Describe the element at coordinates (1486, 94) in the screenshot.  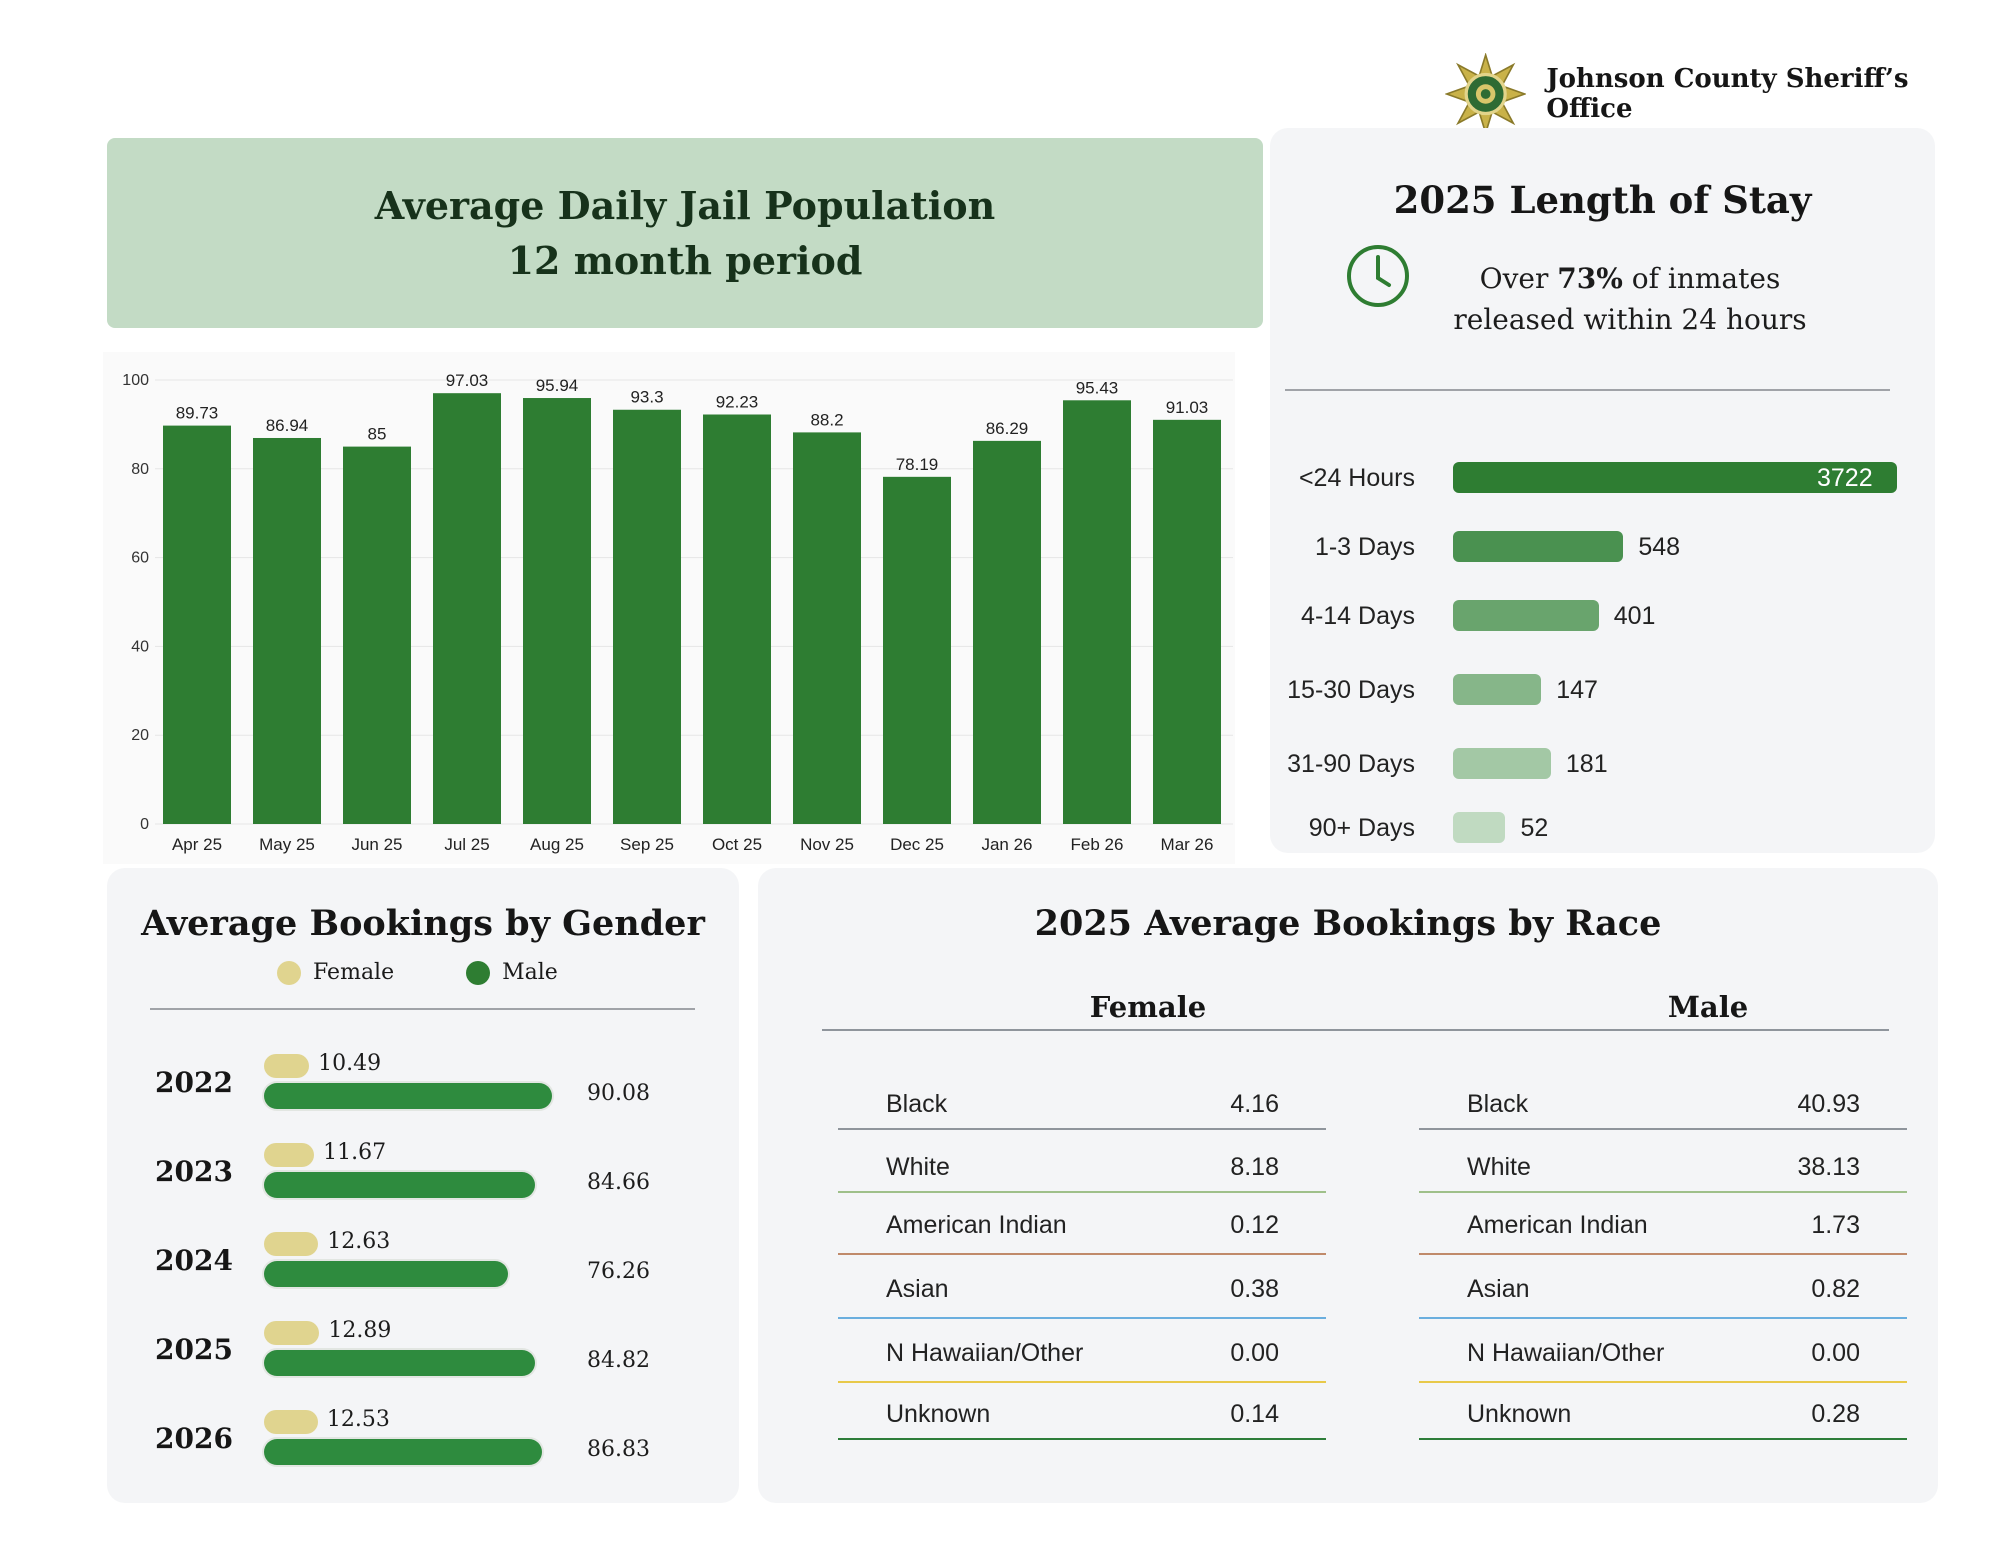
I see `sheriff-star-badge-icon` at that location.